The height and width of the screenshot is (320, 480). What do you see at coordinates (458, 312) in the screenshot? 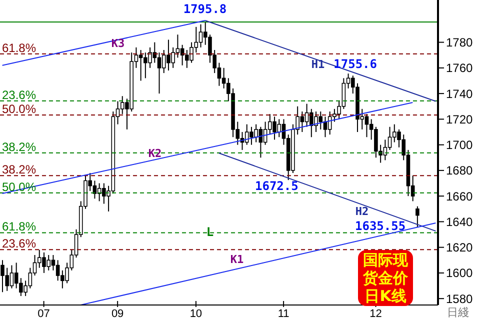
I see `x-axis-title: 日綫` at bounding box center [458, 312].